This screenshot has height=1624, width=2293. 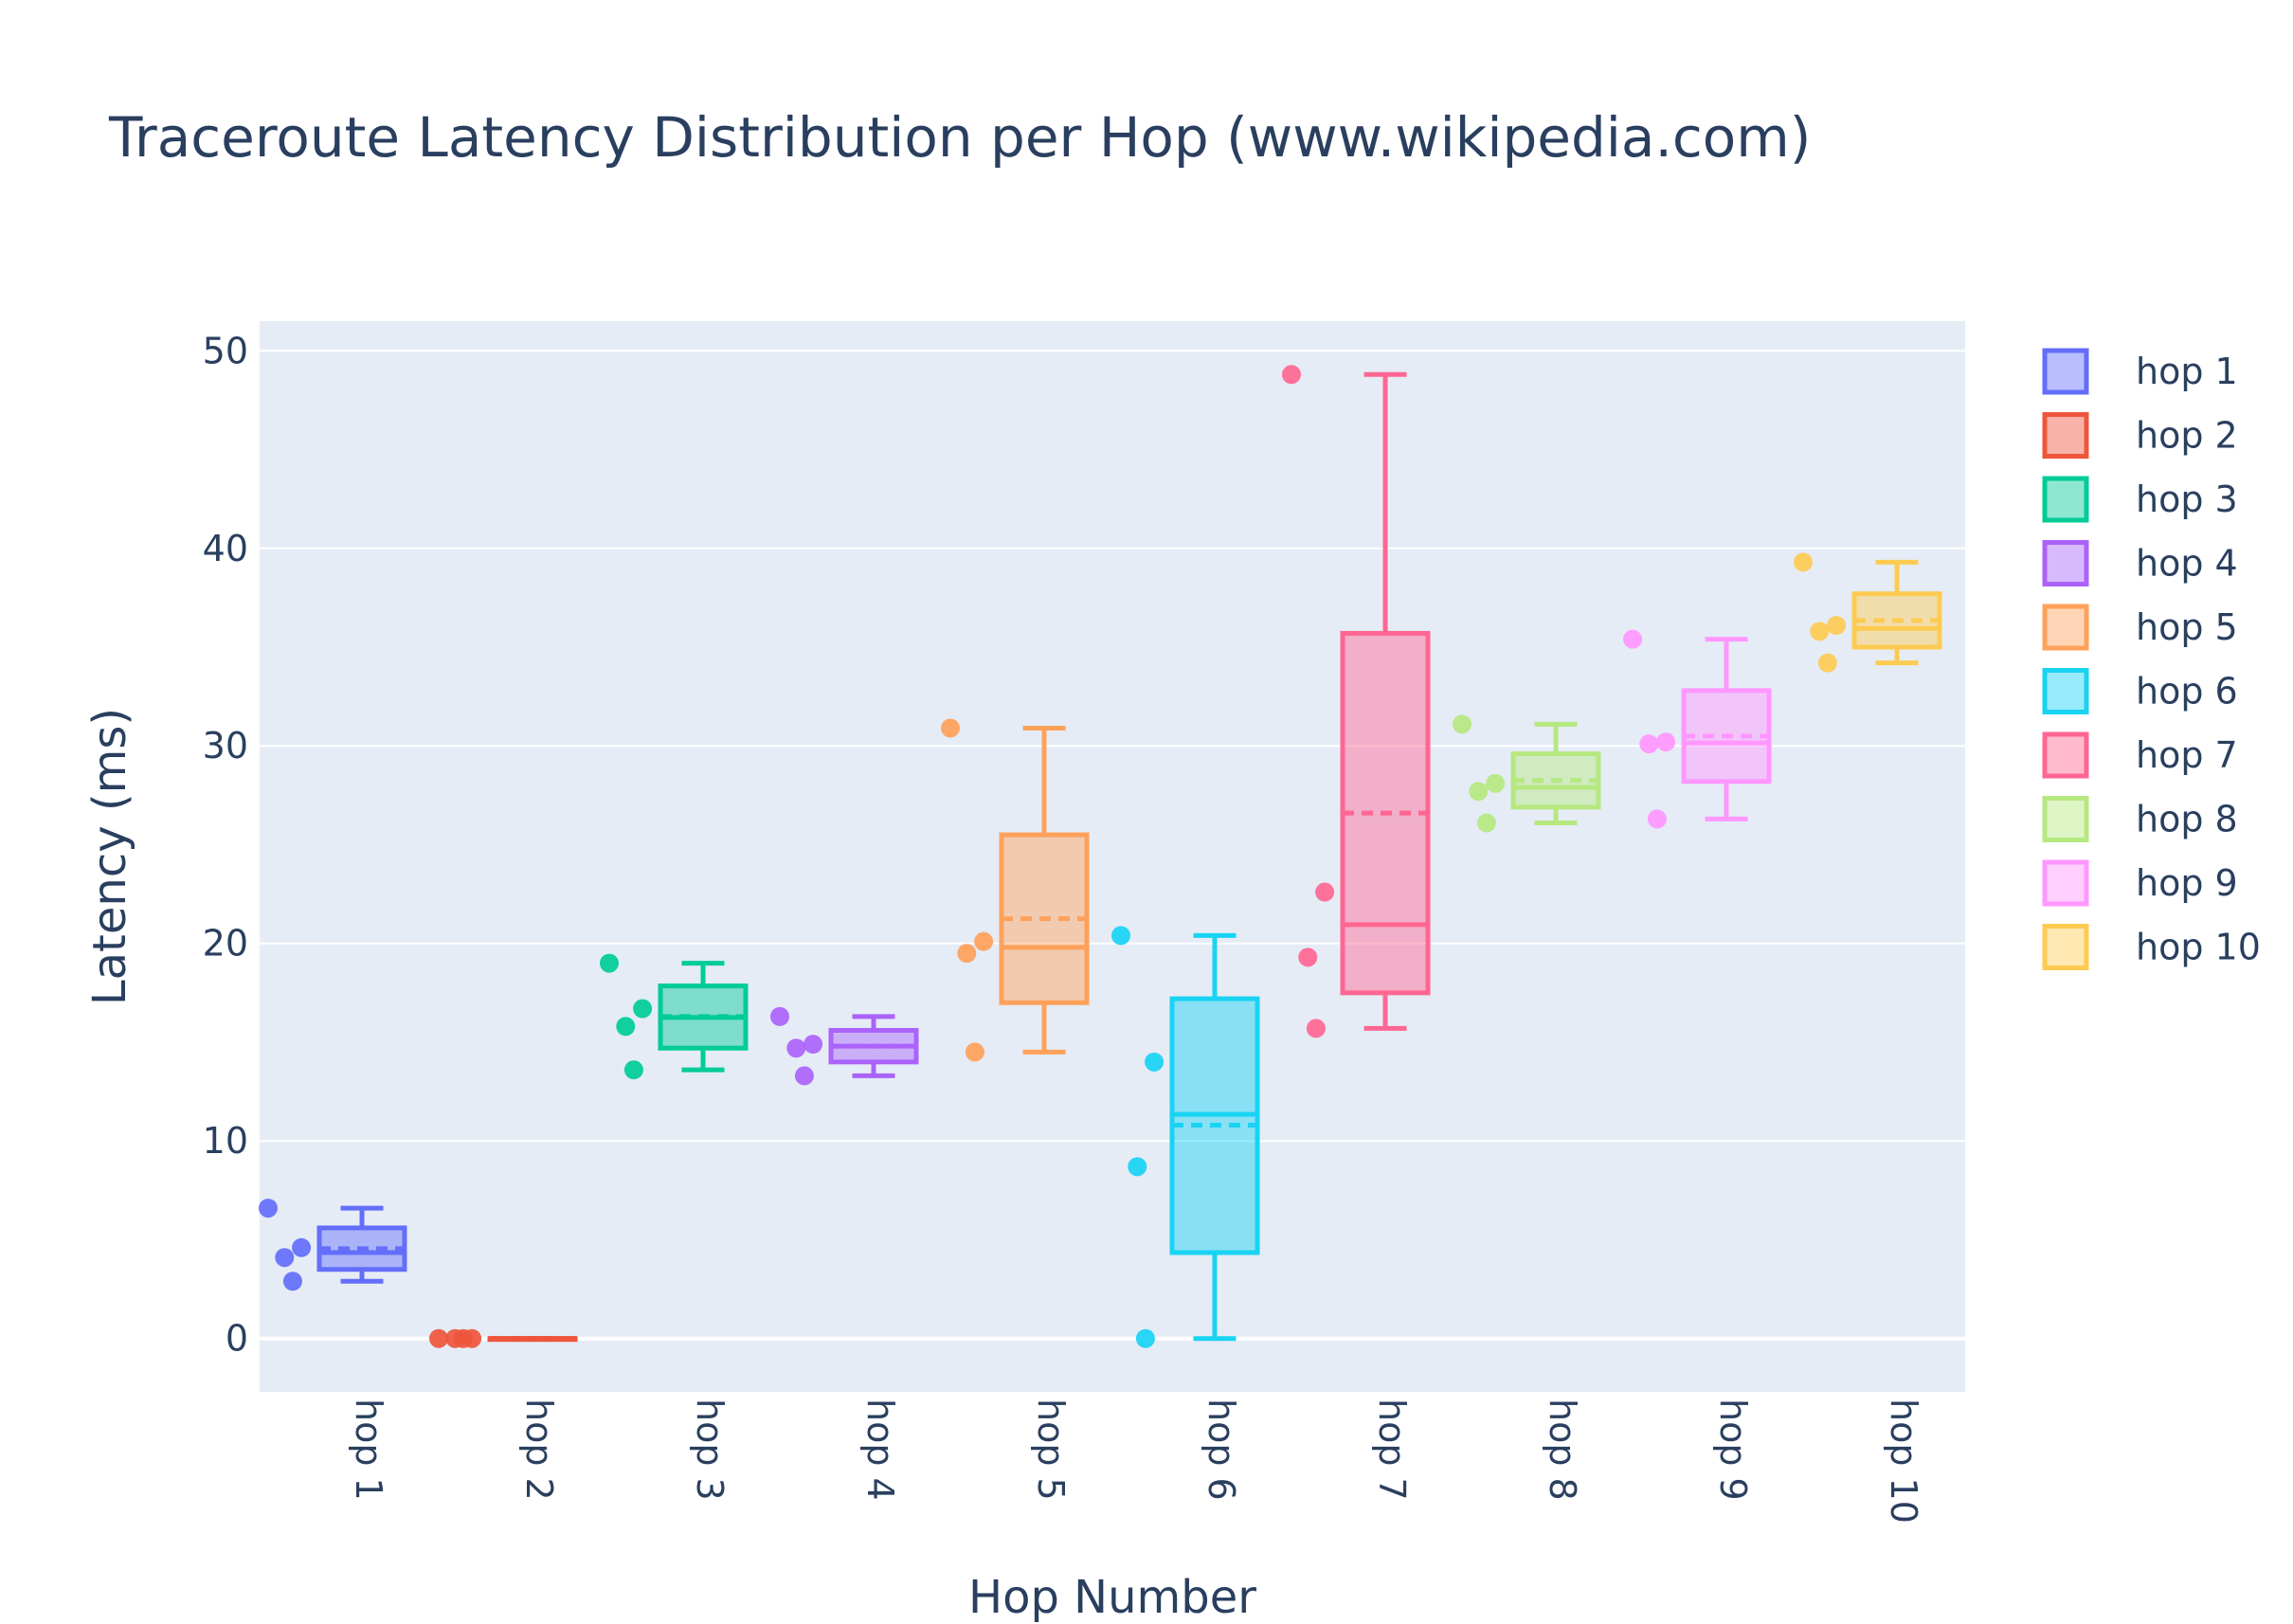 What do you see at coordinates (226, 844) in the screenshot?
I see `y-axis-ticks: 0 10 20 30 40 50` at bounding box center [226, 844].